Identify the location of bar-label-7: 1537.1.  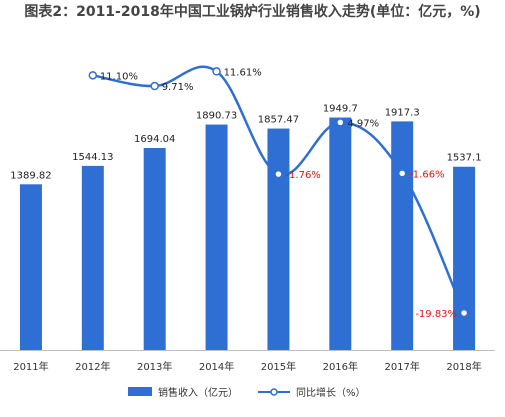
(464, 158).